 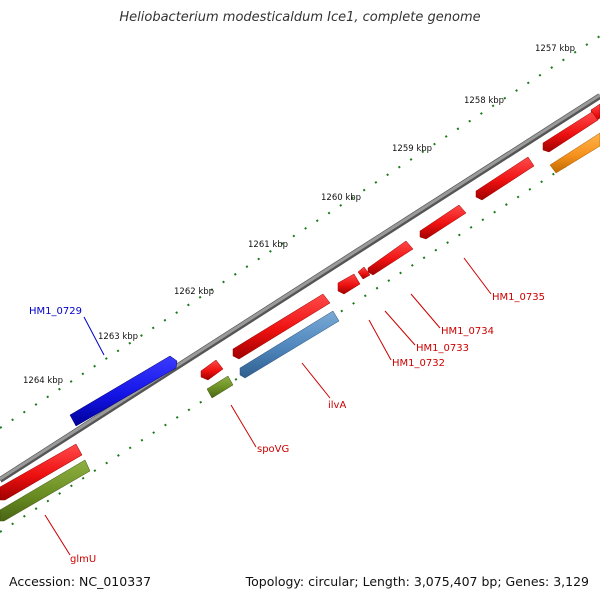 What do you see at coordinates (273, 449) in the screenshot?
I see `label-spoVG: spoVG` at bounding box center [273, 449].